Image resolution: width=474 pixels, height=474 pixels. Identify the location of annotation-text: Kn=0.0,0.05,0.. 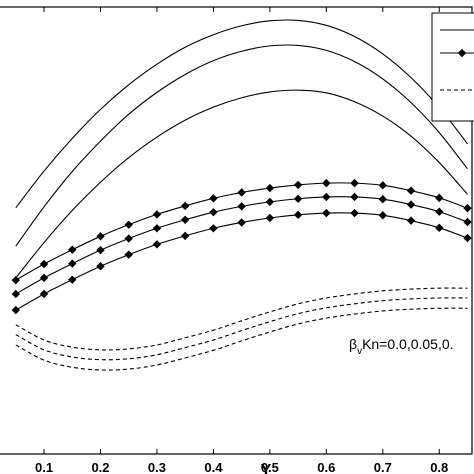
(407, 344).